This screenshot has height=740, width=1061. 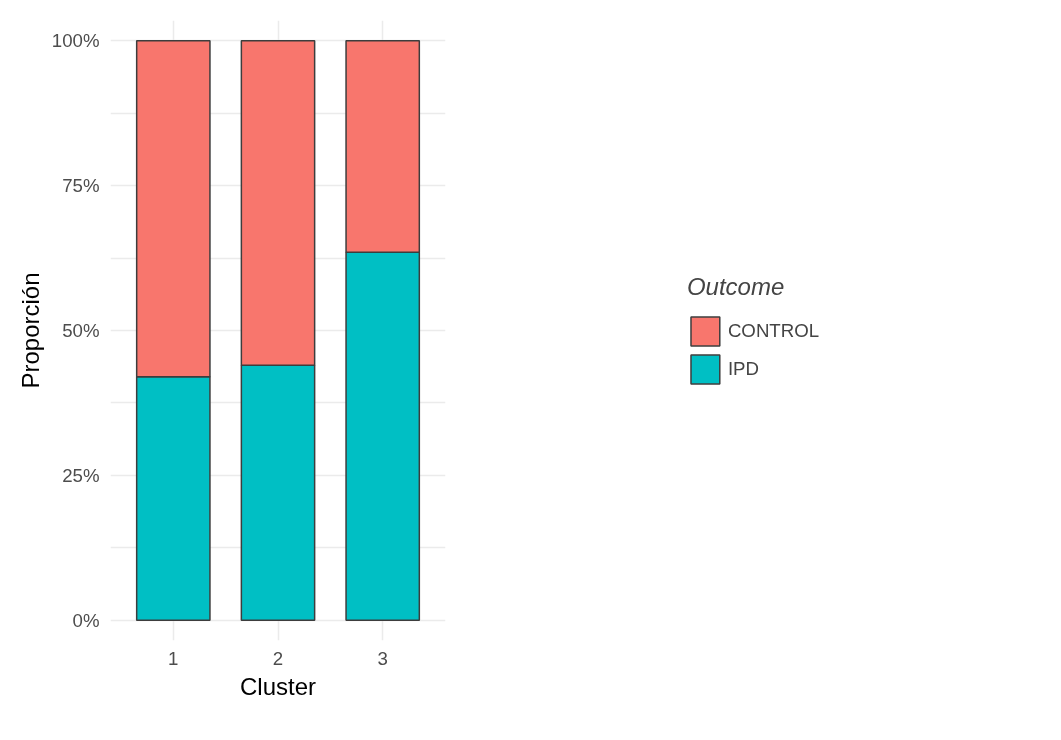 What do you see at coordinates (30, 330) in the screenshot?
I see `y-axis-title: Proporción` at bounding box center [30, 330].